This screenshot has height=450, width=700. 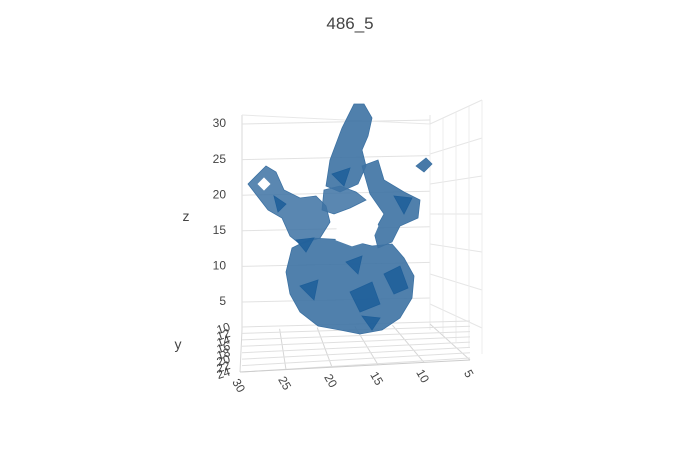 What do you see at coordinates (289, 205) in the screenshot?
I see `surface-left-arm` at bounding box center [289, 205].